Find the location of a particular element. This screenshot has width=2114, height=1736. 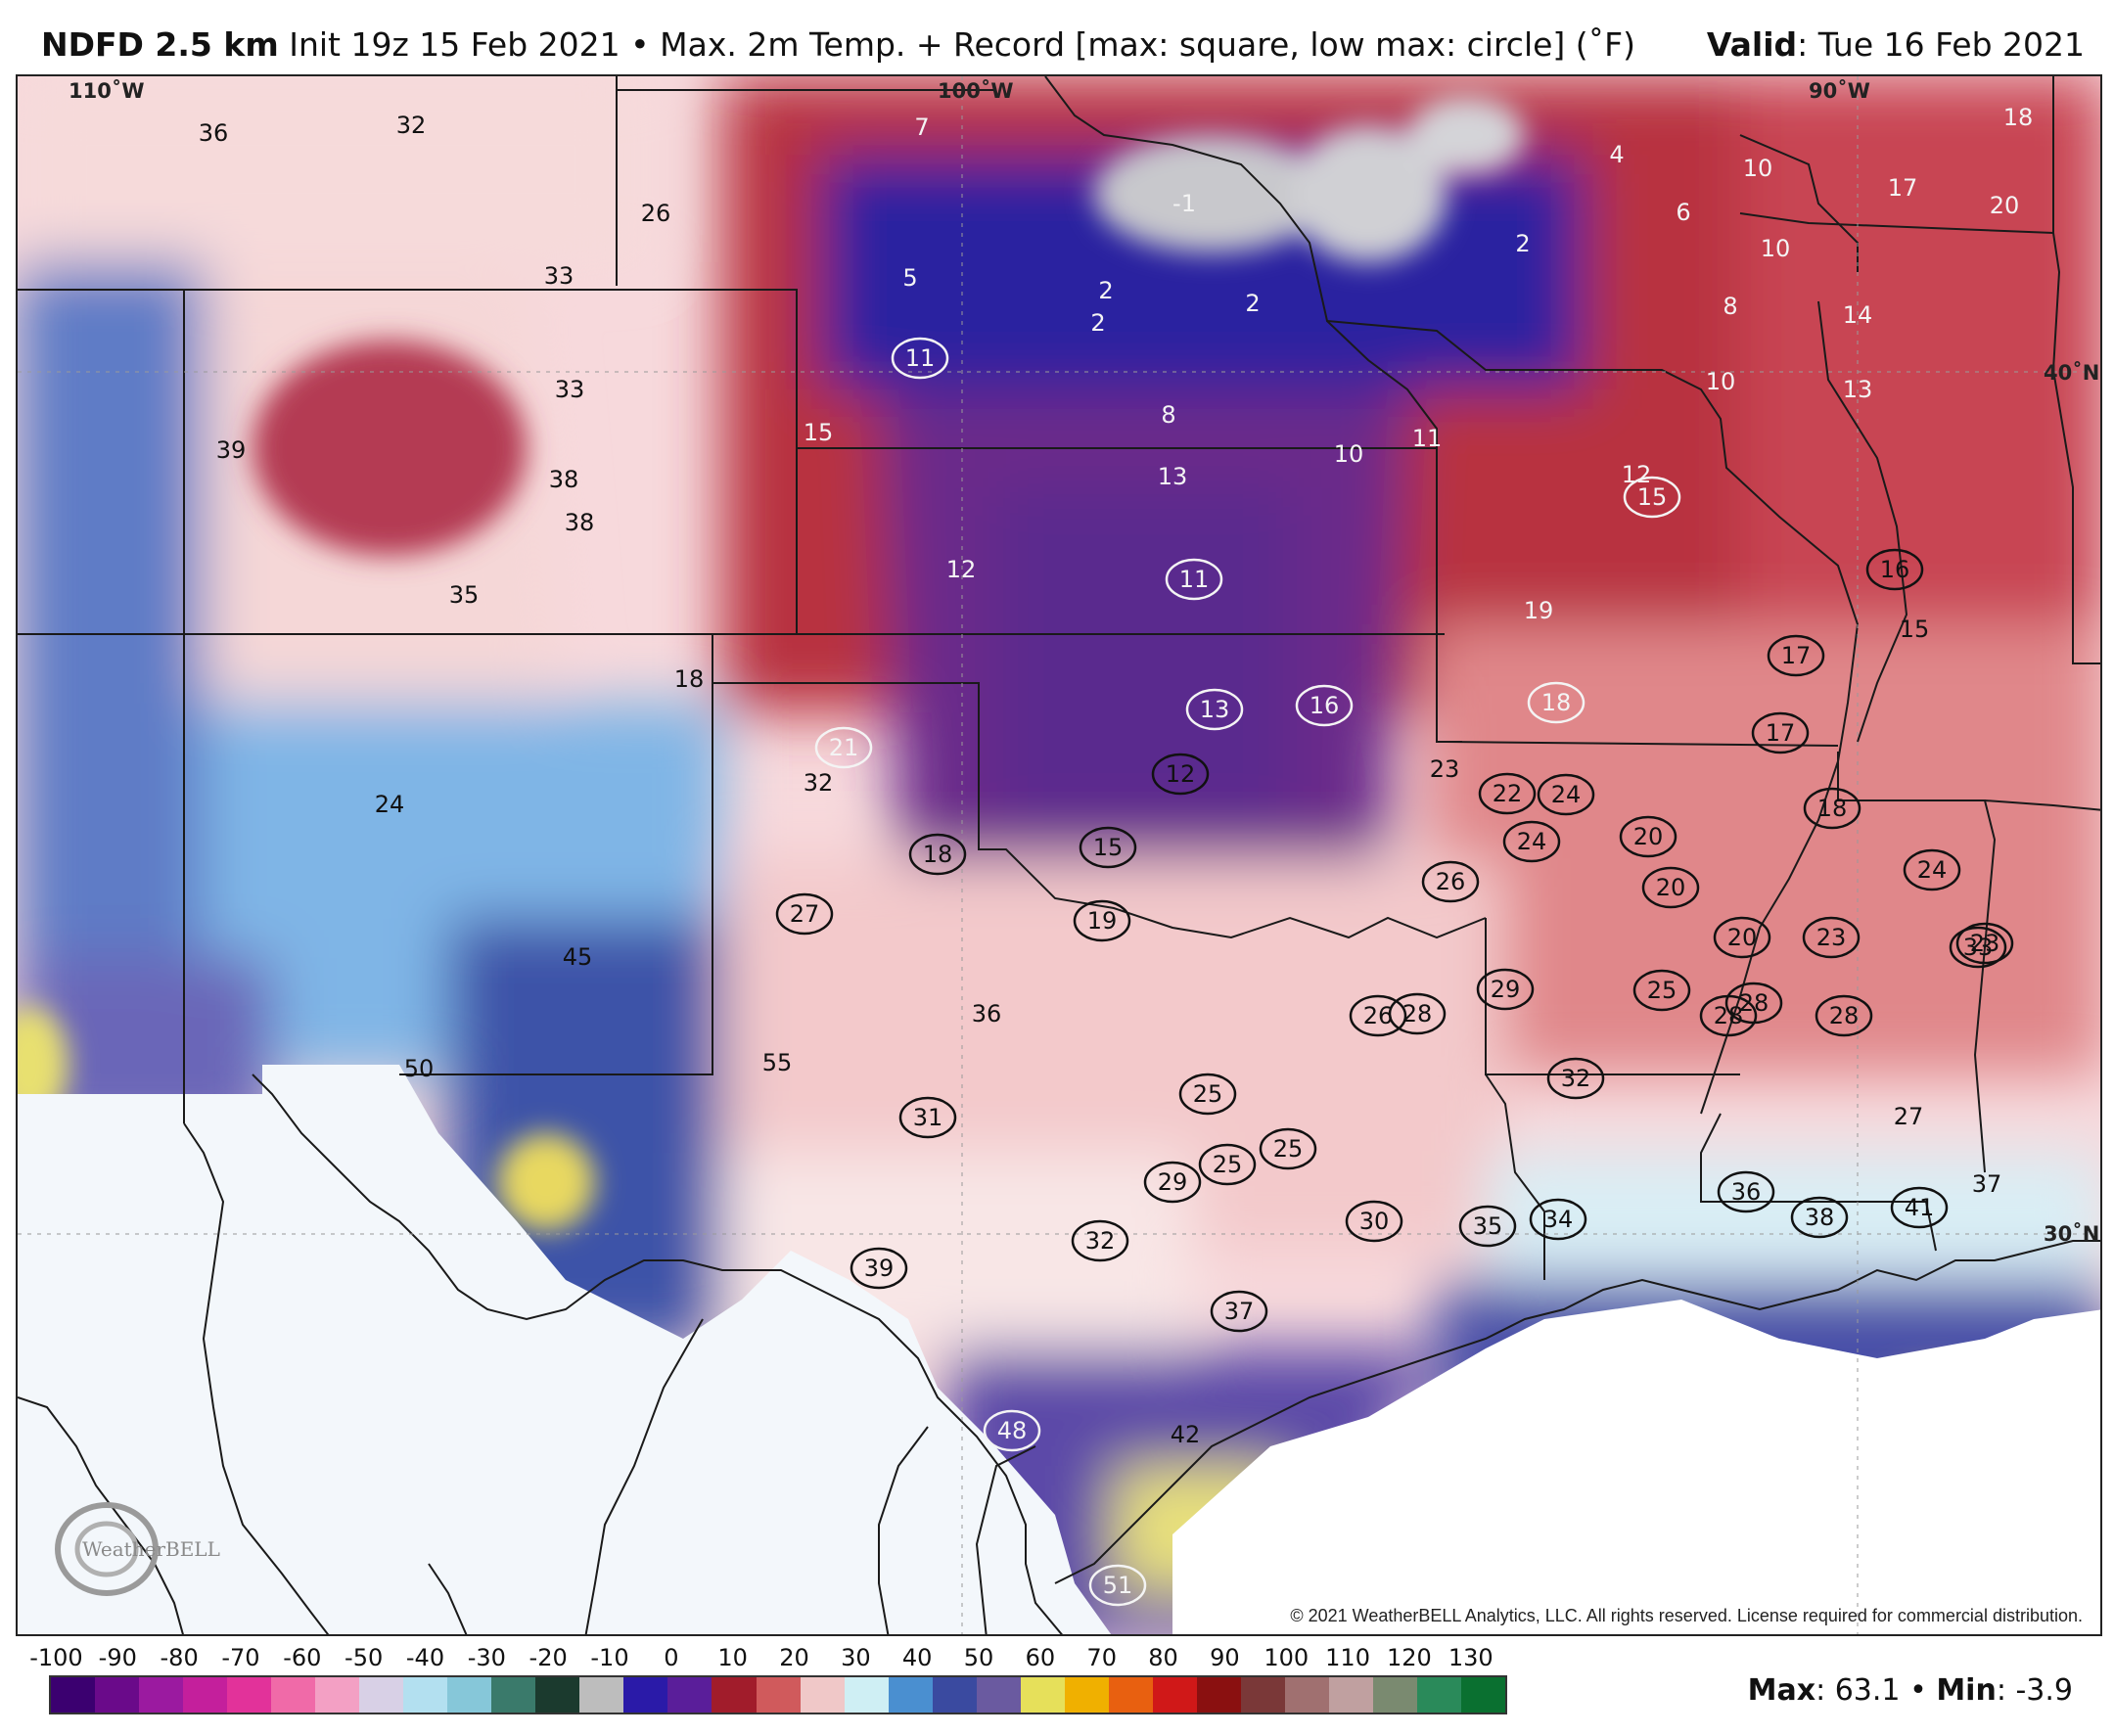

station-forecast-label: 5 is located at coordinates (910, 278).